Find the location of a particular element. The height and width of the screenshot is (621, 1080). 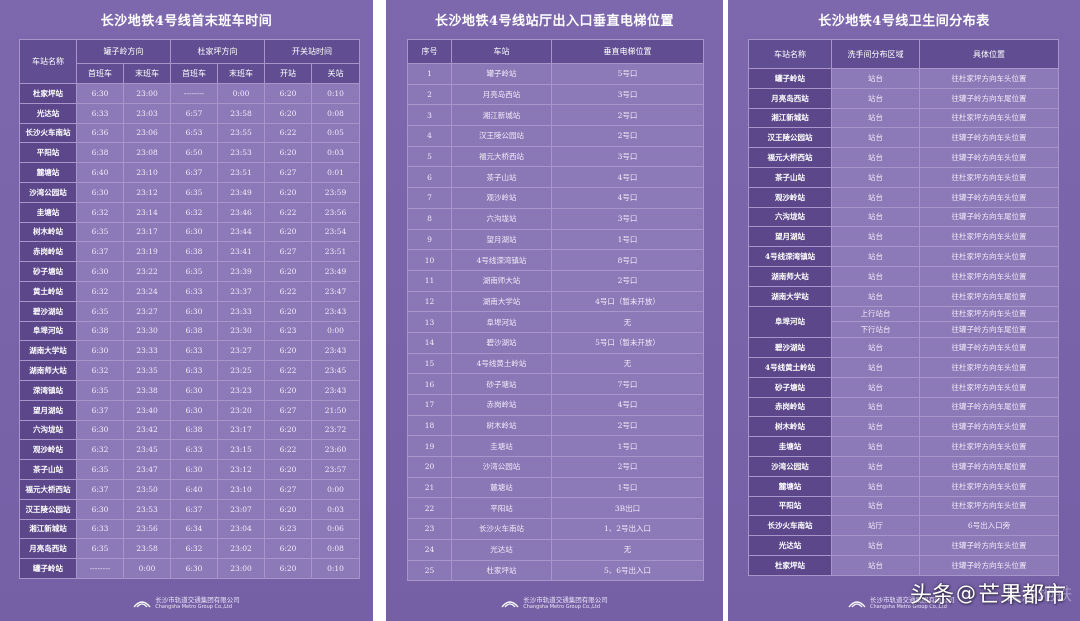

watermark-account: 芒果都市 is located at coordinates (1021, 595).